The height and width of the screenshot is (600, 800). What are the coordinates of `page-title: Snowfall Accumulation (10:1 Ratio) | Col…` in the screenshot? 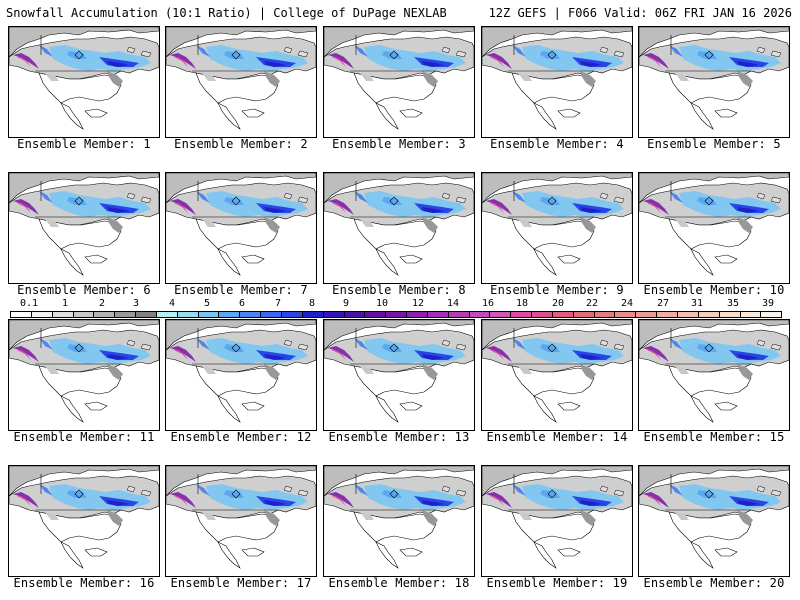 It's located at (226, 13).